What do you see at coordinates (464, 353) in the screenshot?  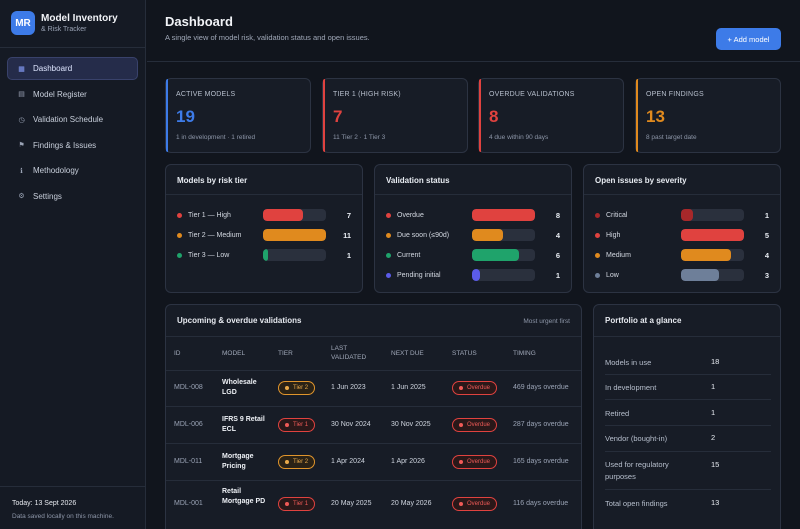 I see `col-header-status: STATUS` at bounding box center [464, 353].